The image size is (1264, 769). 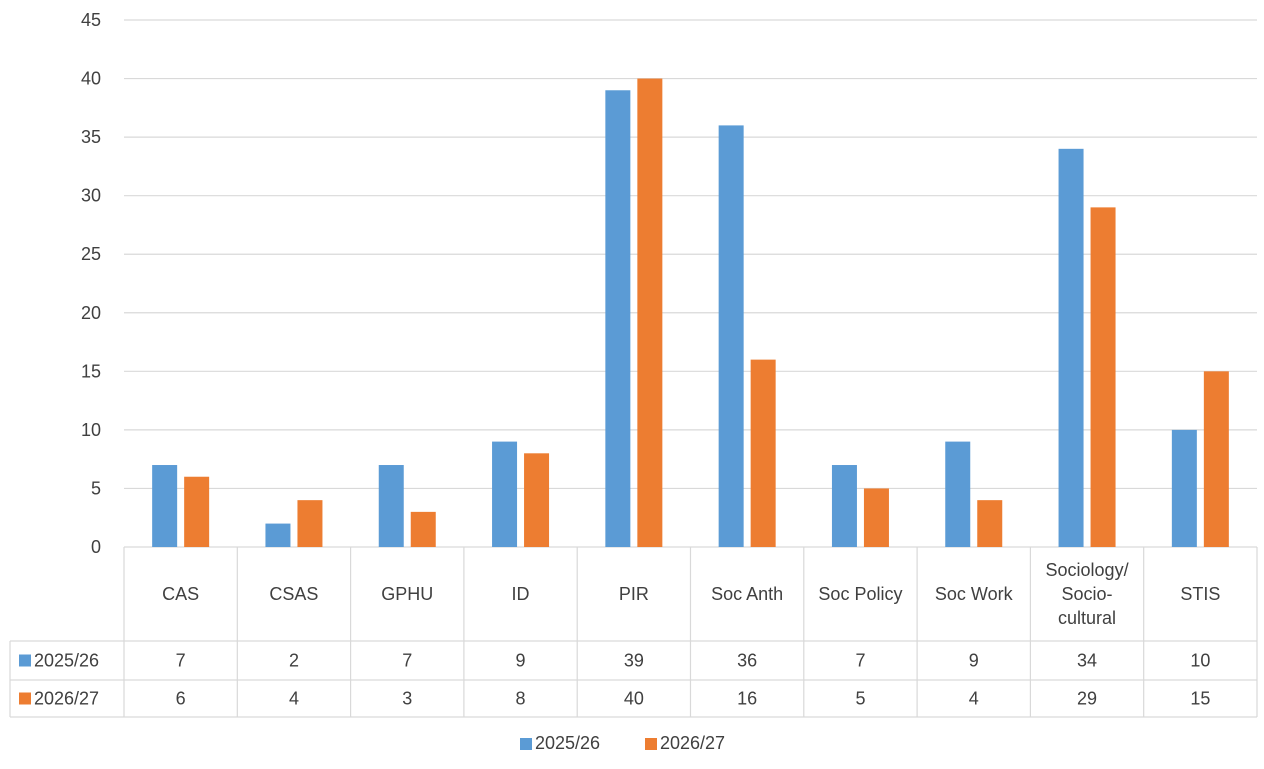 I want to click on table-cell-value: 2, so click(x=294, y=661).